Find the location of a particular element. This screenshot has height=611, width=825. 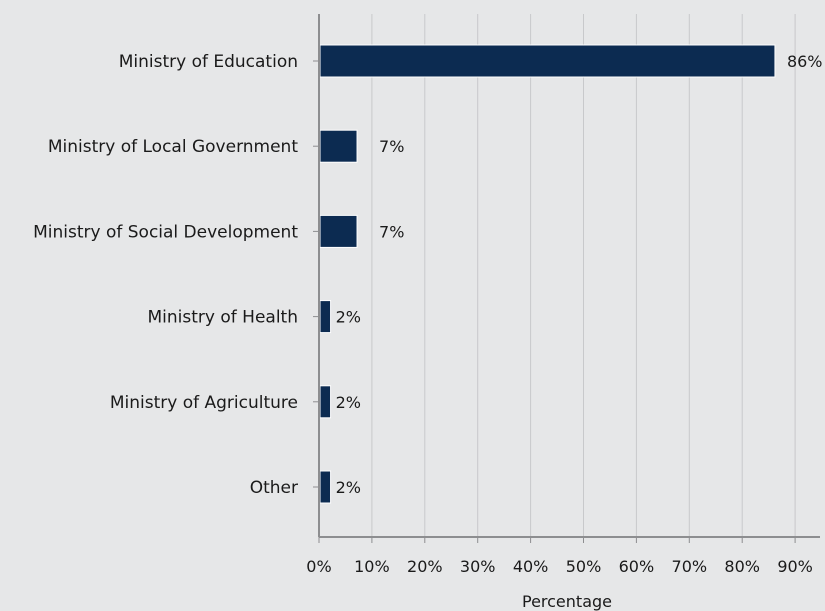

x-axis-title: Percentage is located at coordinates (567, 601).